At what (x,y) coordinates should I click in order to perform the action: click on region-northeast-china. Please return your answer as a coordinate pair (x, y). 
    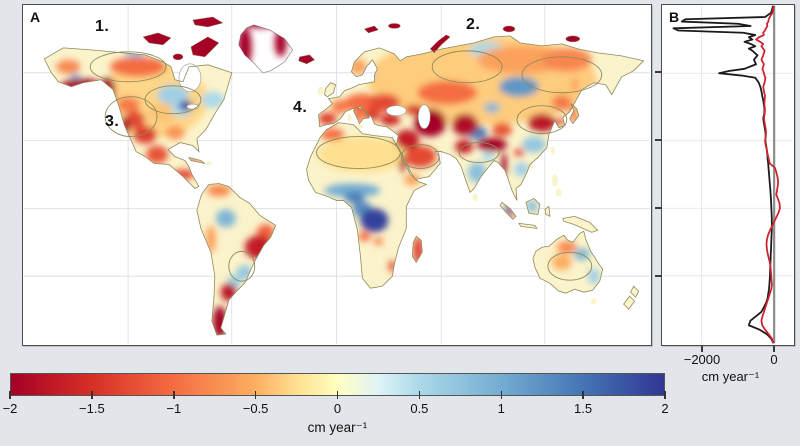
    Looking at the image, I should click on (561, 102).